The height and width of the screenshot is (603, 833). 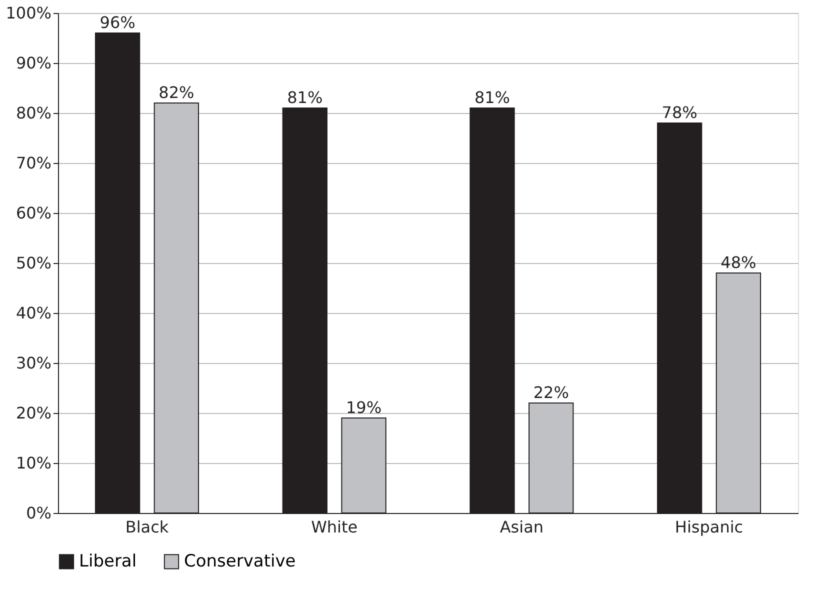 I want to click on data-label: 78%, so click(x=680, y=112).